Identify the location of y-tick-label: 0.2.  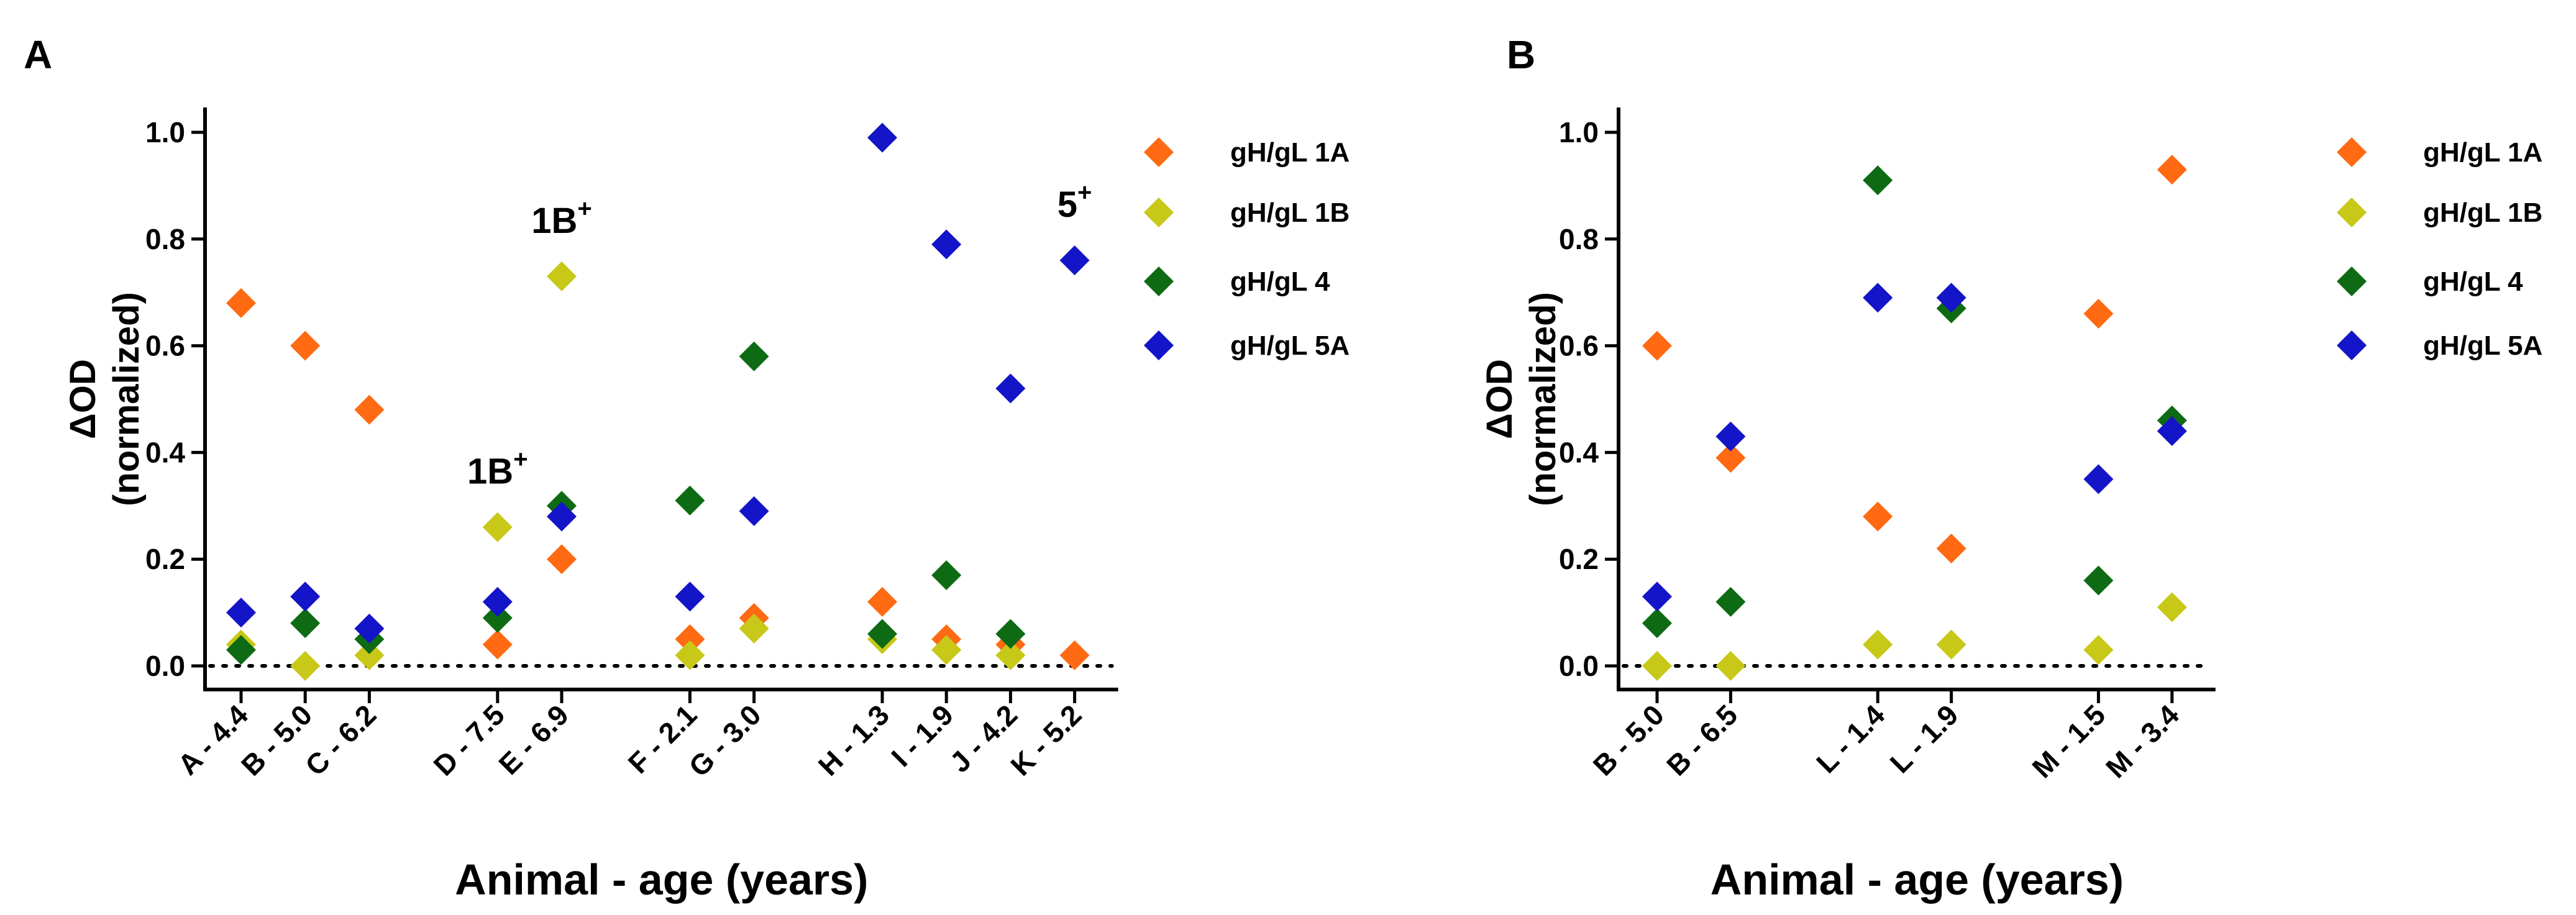
(1579, 559).